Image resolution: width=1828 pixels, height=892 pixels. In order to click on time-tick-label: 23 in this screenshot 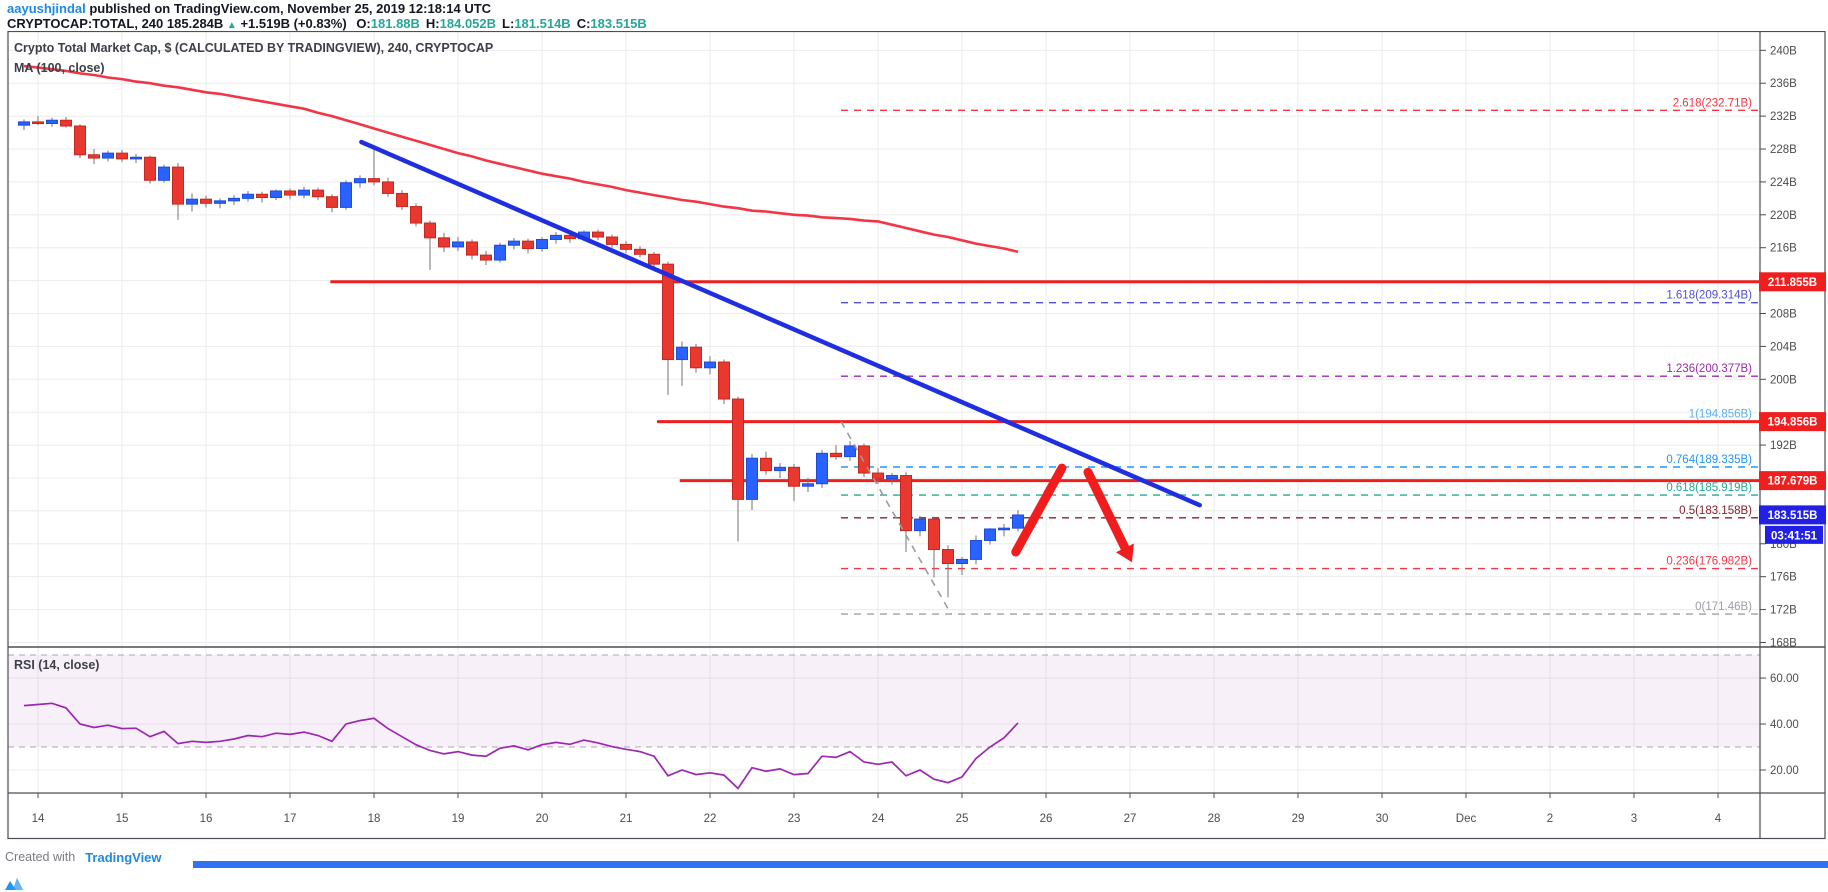, I will do `click(794, 819)`.